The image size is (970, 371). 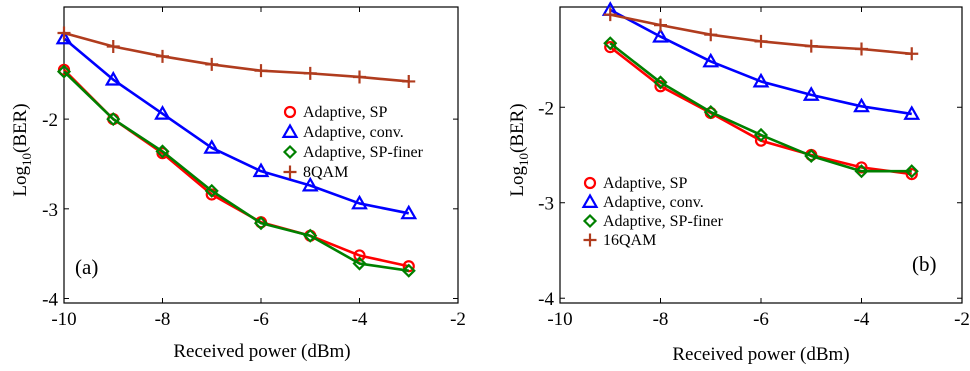 I want to click on panel-label: (a), so click(x=86, y=267).